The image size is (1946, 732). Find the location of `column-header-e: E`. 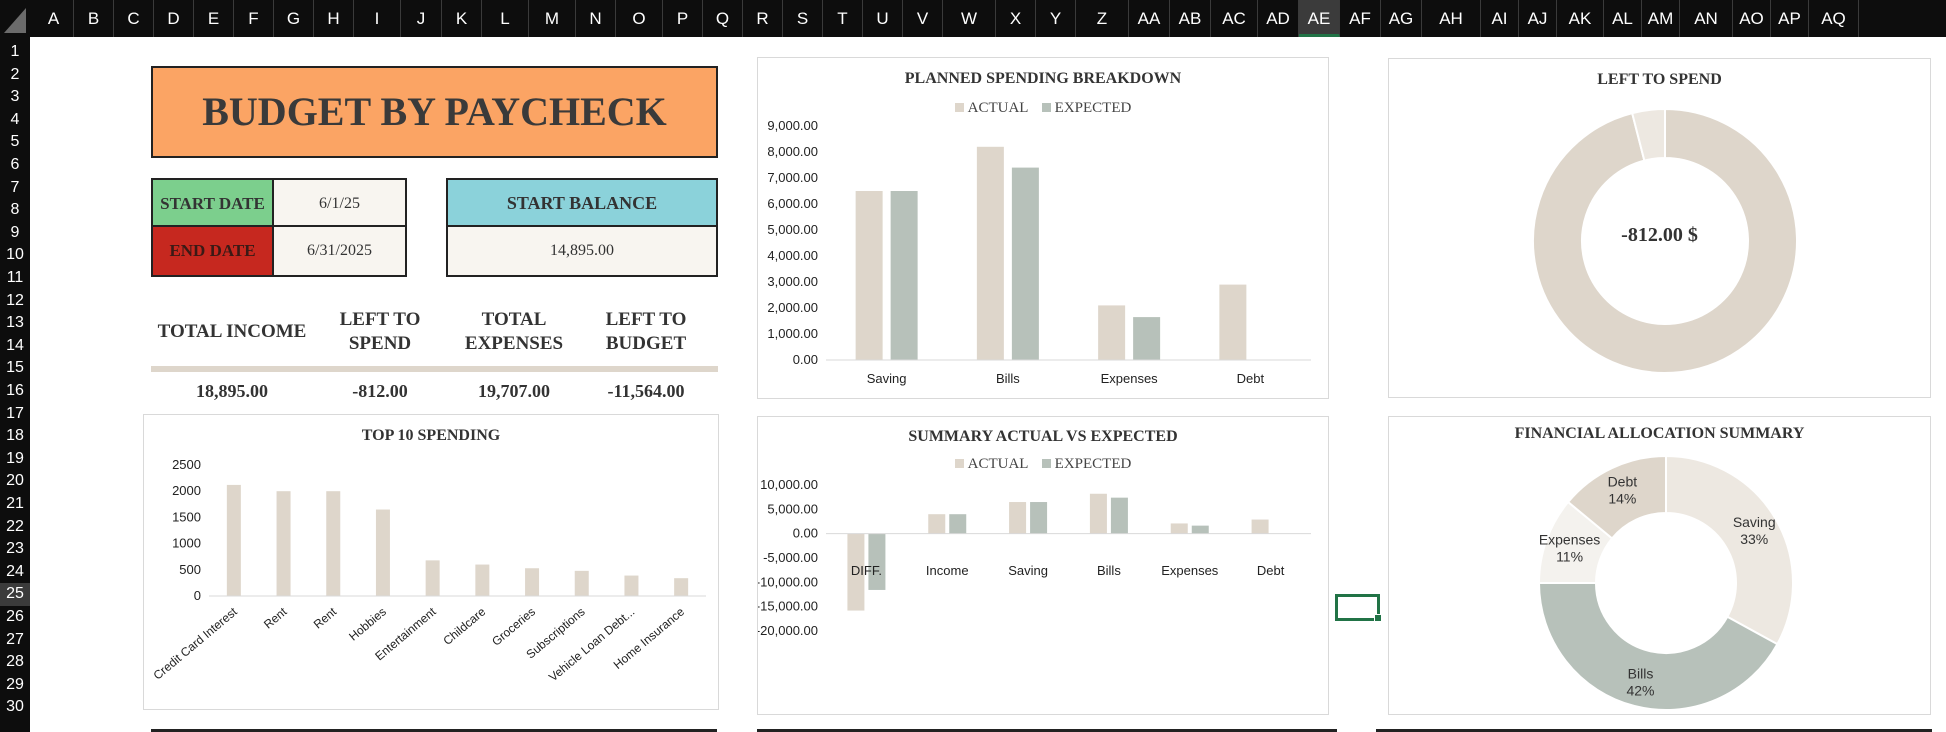

column-header-e: E is located at coordinates (214, 18).